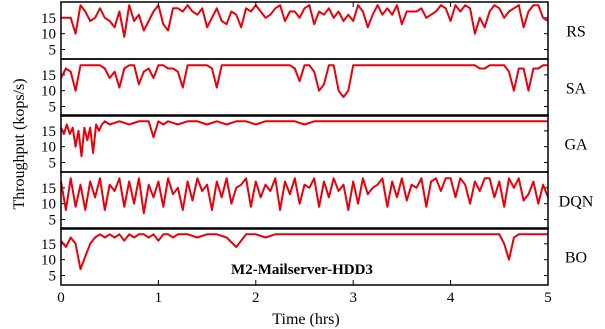 This screenshot has width=605, height=329. Describe the element at coordinates (256, 298) in the screenshot. I see `x-tick-label: 2` at that location.